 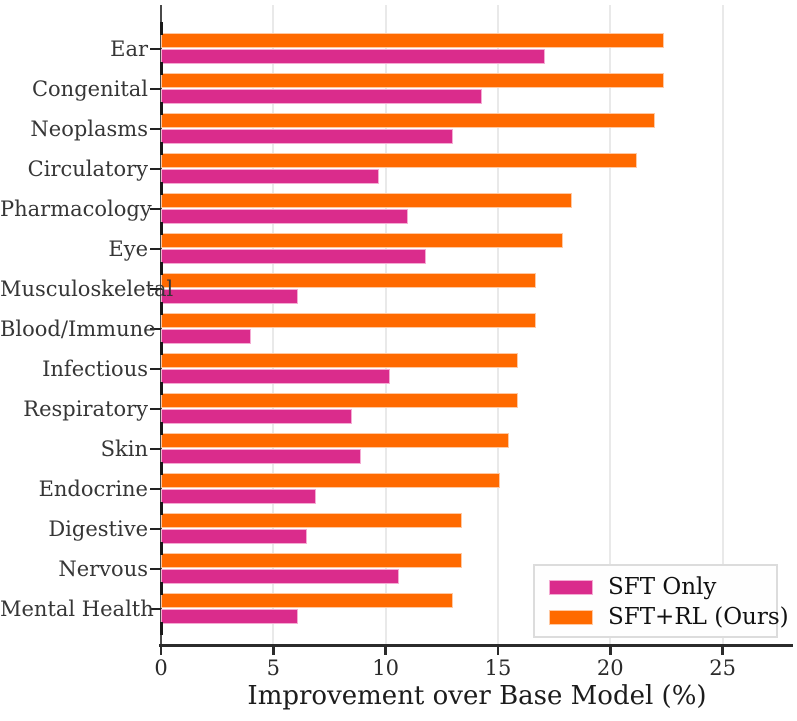 I want to click on category-label: Skin, so click(x=124, y=448).